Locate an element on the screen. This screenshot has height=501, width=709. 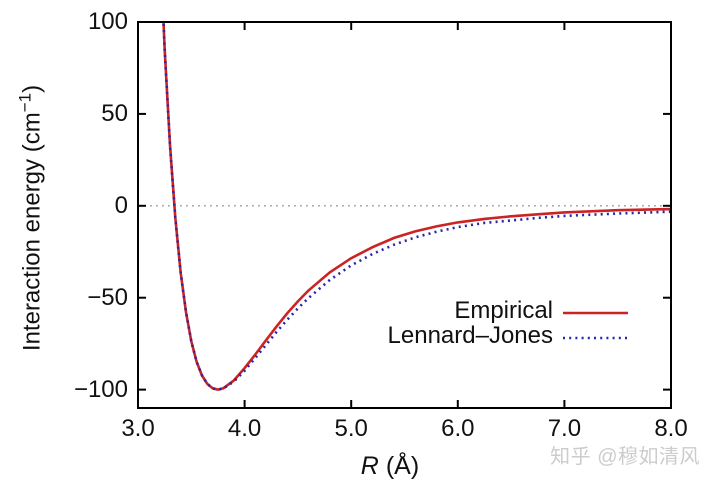
x-tick-label-5: 5.0 is located at coordinates (351, 428).